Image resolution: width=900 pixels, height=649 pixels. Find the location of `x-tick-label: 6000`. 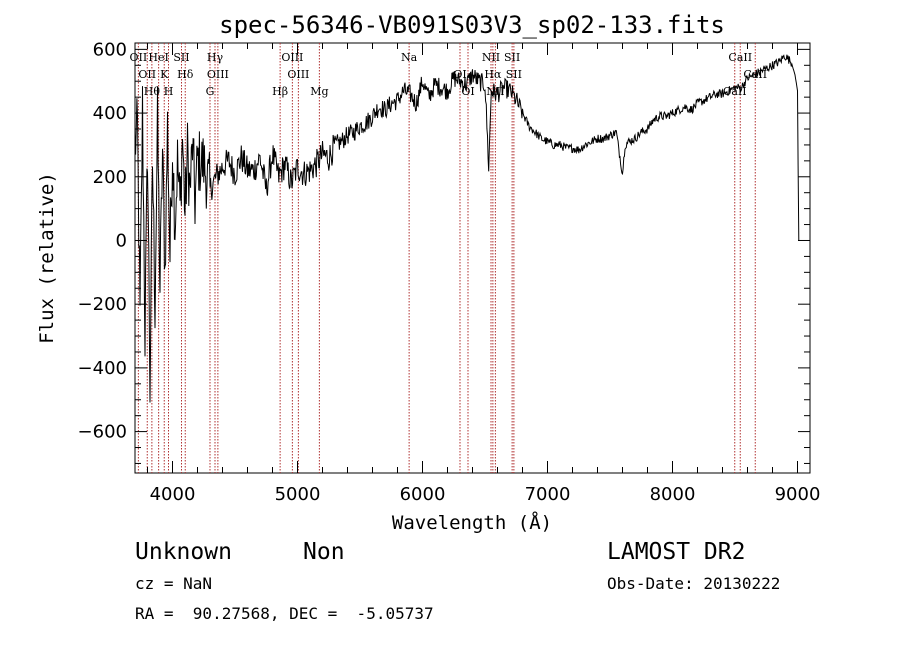

x-tick-label: 6000 is located at coordinates (423, 494).